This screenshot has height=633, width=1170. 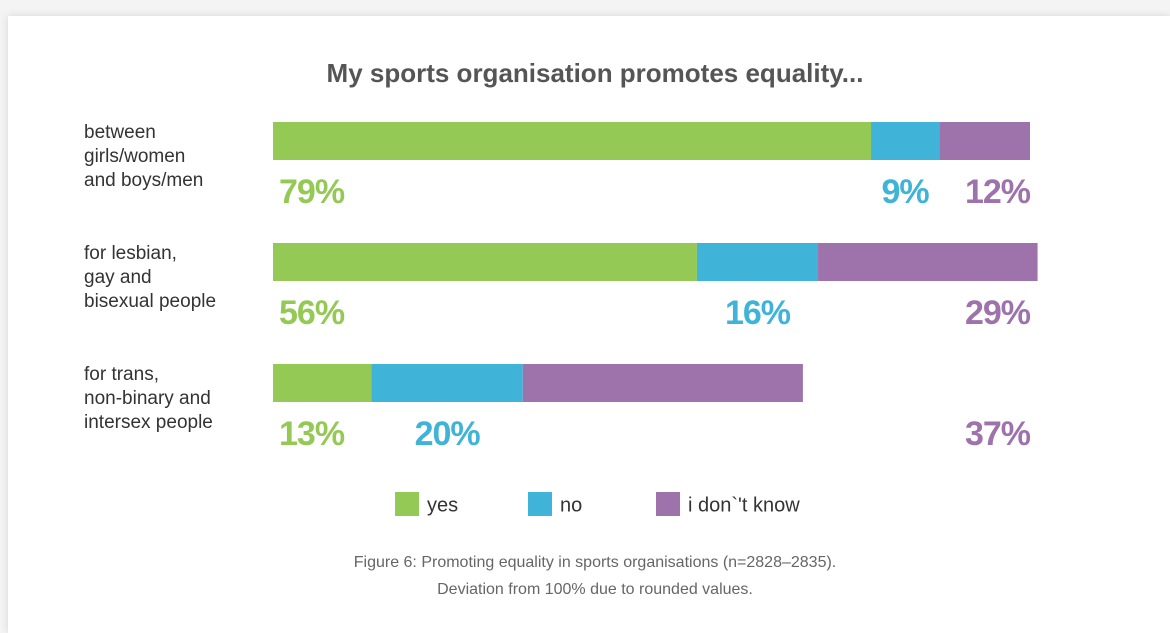 I want to click on value-label: 56%, so click(x=312, y=313).